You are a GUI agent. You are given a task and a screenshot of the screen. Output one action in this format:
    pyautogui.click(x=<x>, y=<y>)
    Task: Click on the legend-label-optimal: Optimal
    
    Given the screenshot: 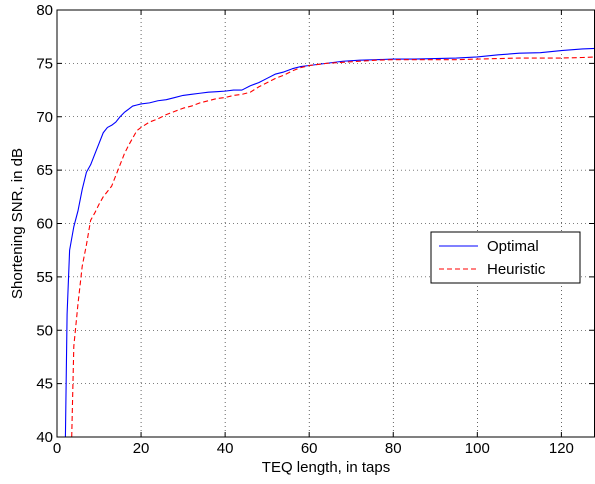 What is the action you would take?
    pyautogui.click(x=513, y=246)
    